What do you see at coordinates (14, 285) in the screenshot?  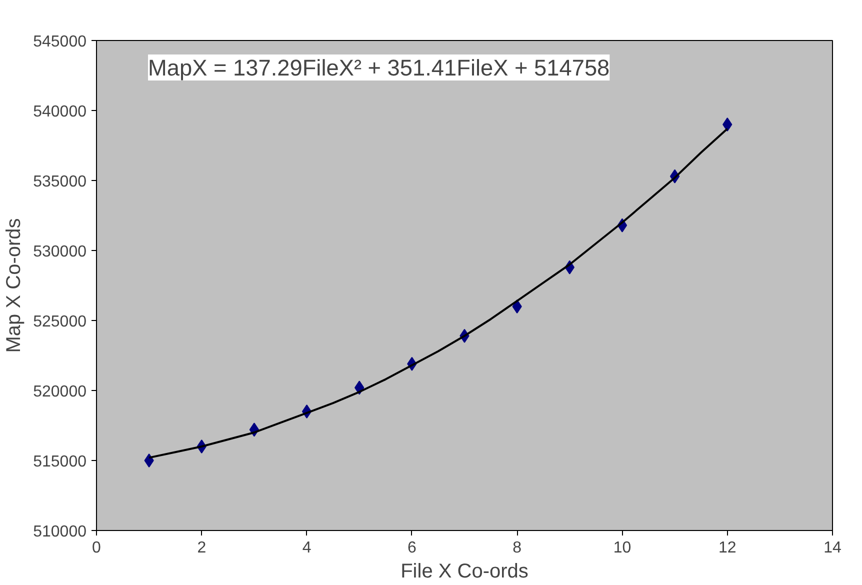 I see `y-axis-title: Map X Co-ords` at bounding box center [14, 285].